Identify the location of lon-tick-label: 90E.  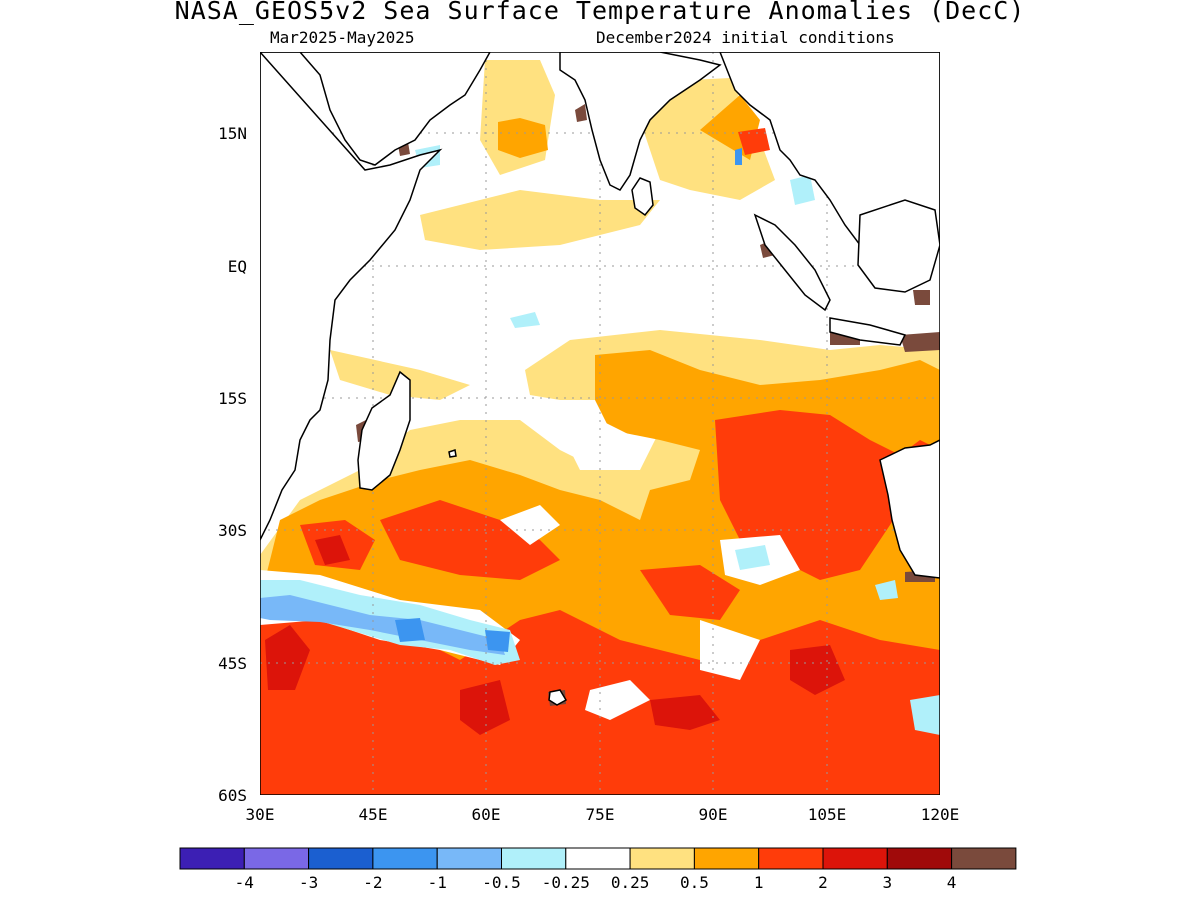
(713, 814).